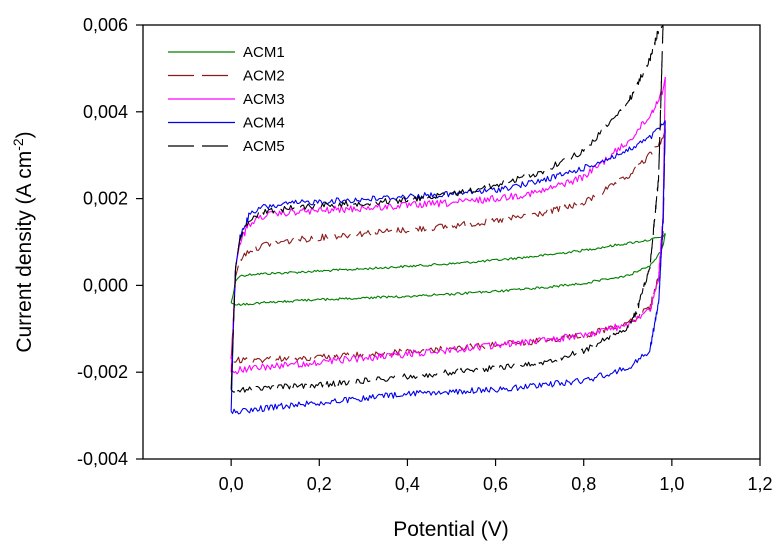  I want to click on y-axis-title: Current density (A cm-2), so click(23, 241).